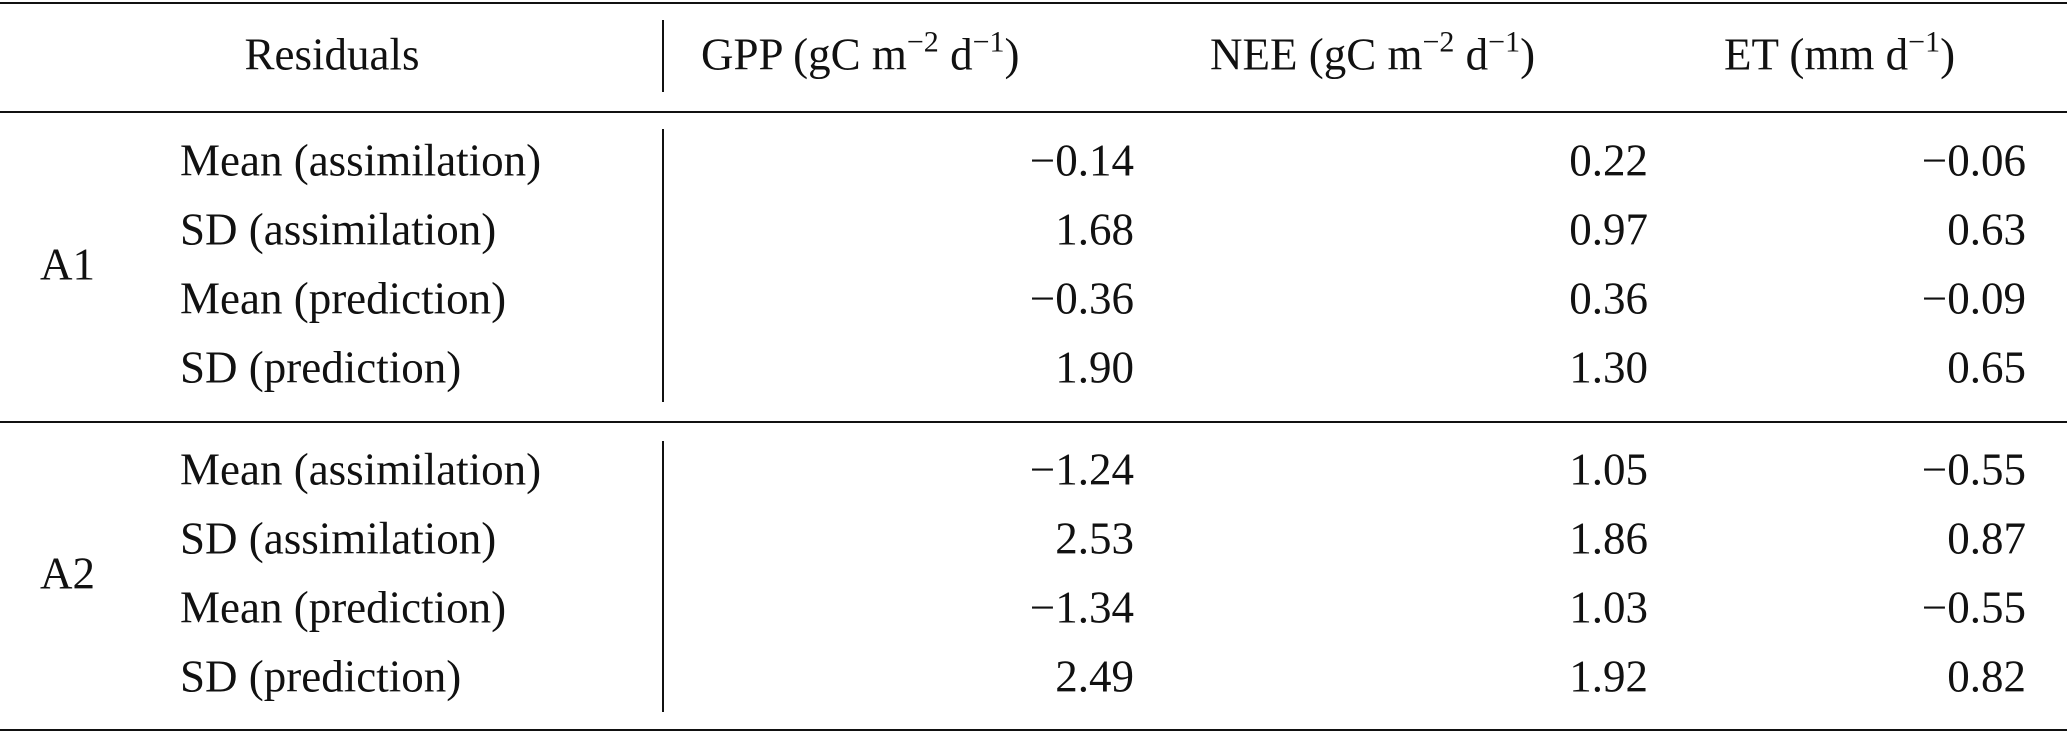 The height and width of the screenshot is (733, 2067). Describe the element at coordinates (1094, 538) in the screenshot. I see `cell-value: 2.53` at that location.